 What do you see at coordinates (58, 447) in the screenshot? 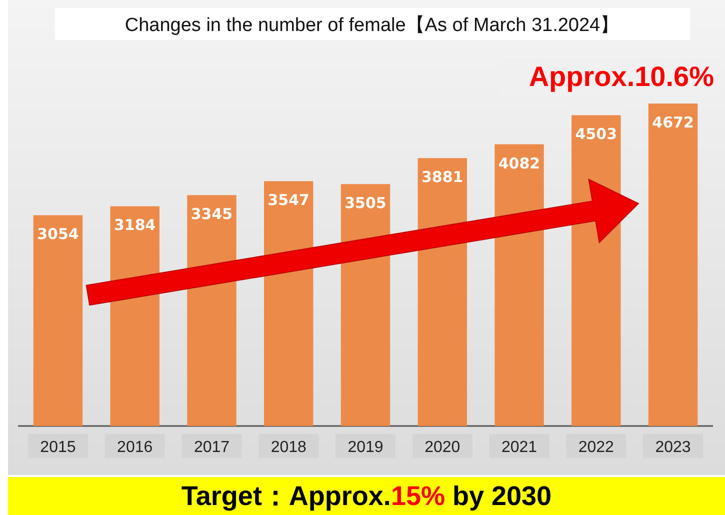
I see `x-tick-label: 2015` at bounding box center [58, 447].